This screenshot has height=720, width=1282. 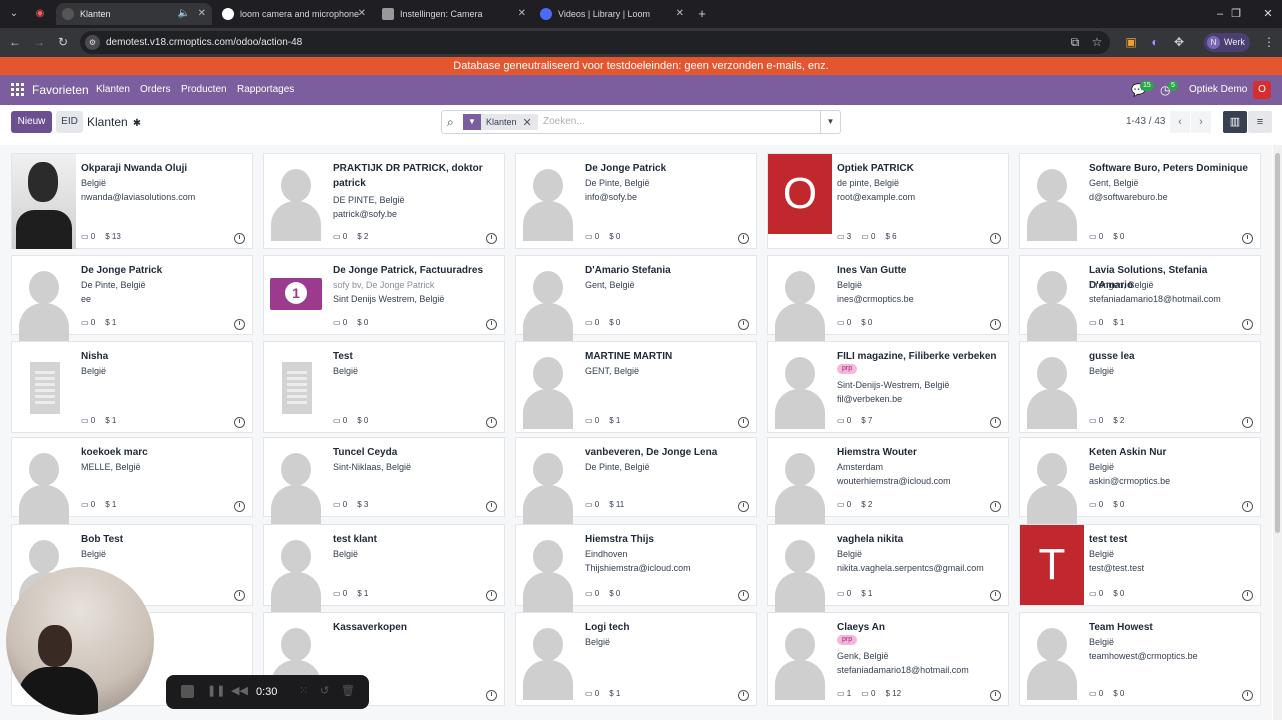 What do you see at coordinates (636, 659) in the screenshot?
I see `partner-card: Logi tech België ▭ 0 $ 1` at bounding box center [636, 659].